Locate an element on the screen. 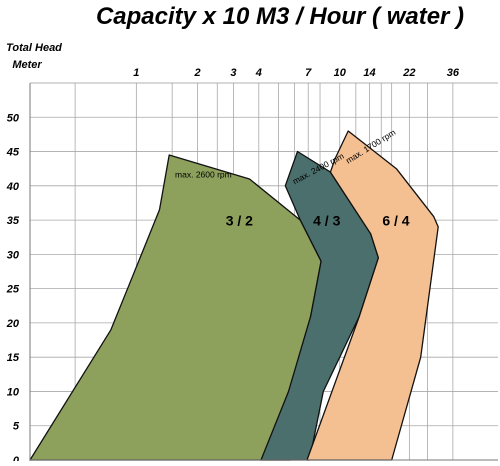 This screenshot has height=466, width=500. x-tick-label: 2 is located at coordinates (197, 73).